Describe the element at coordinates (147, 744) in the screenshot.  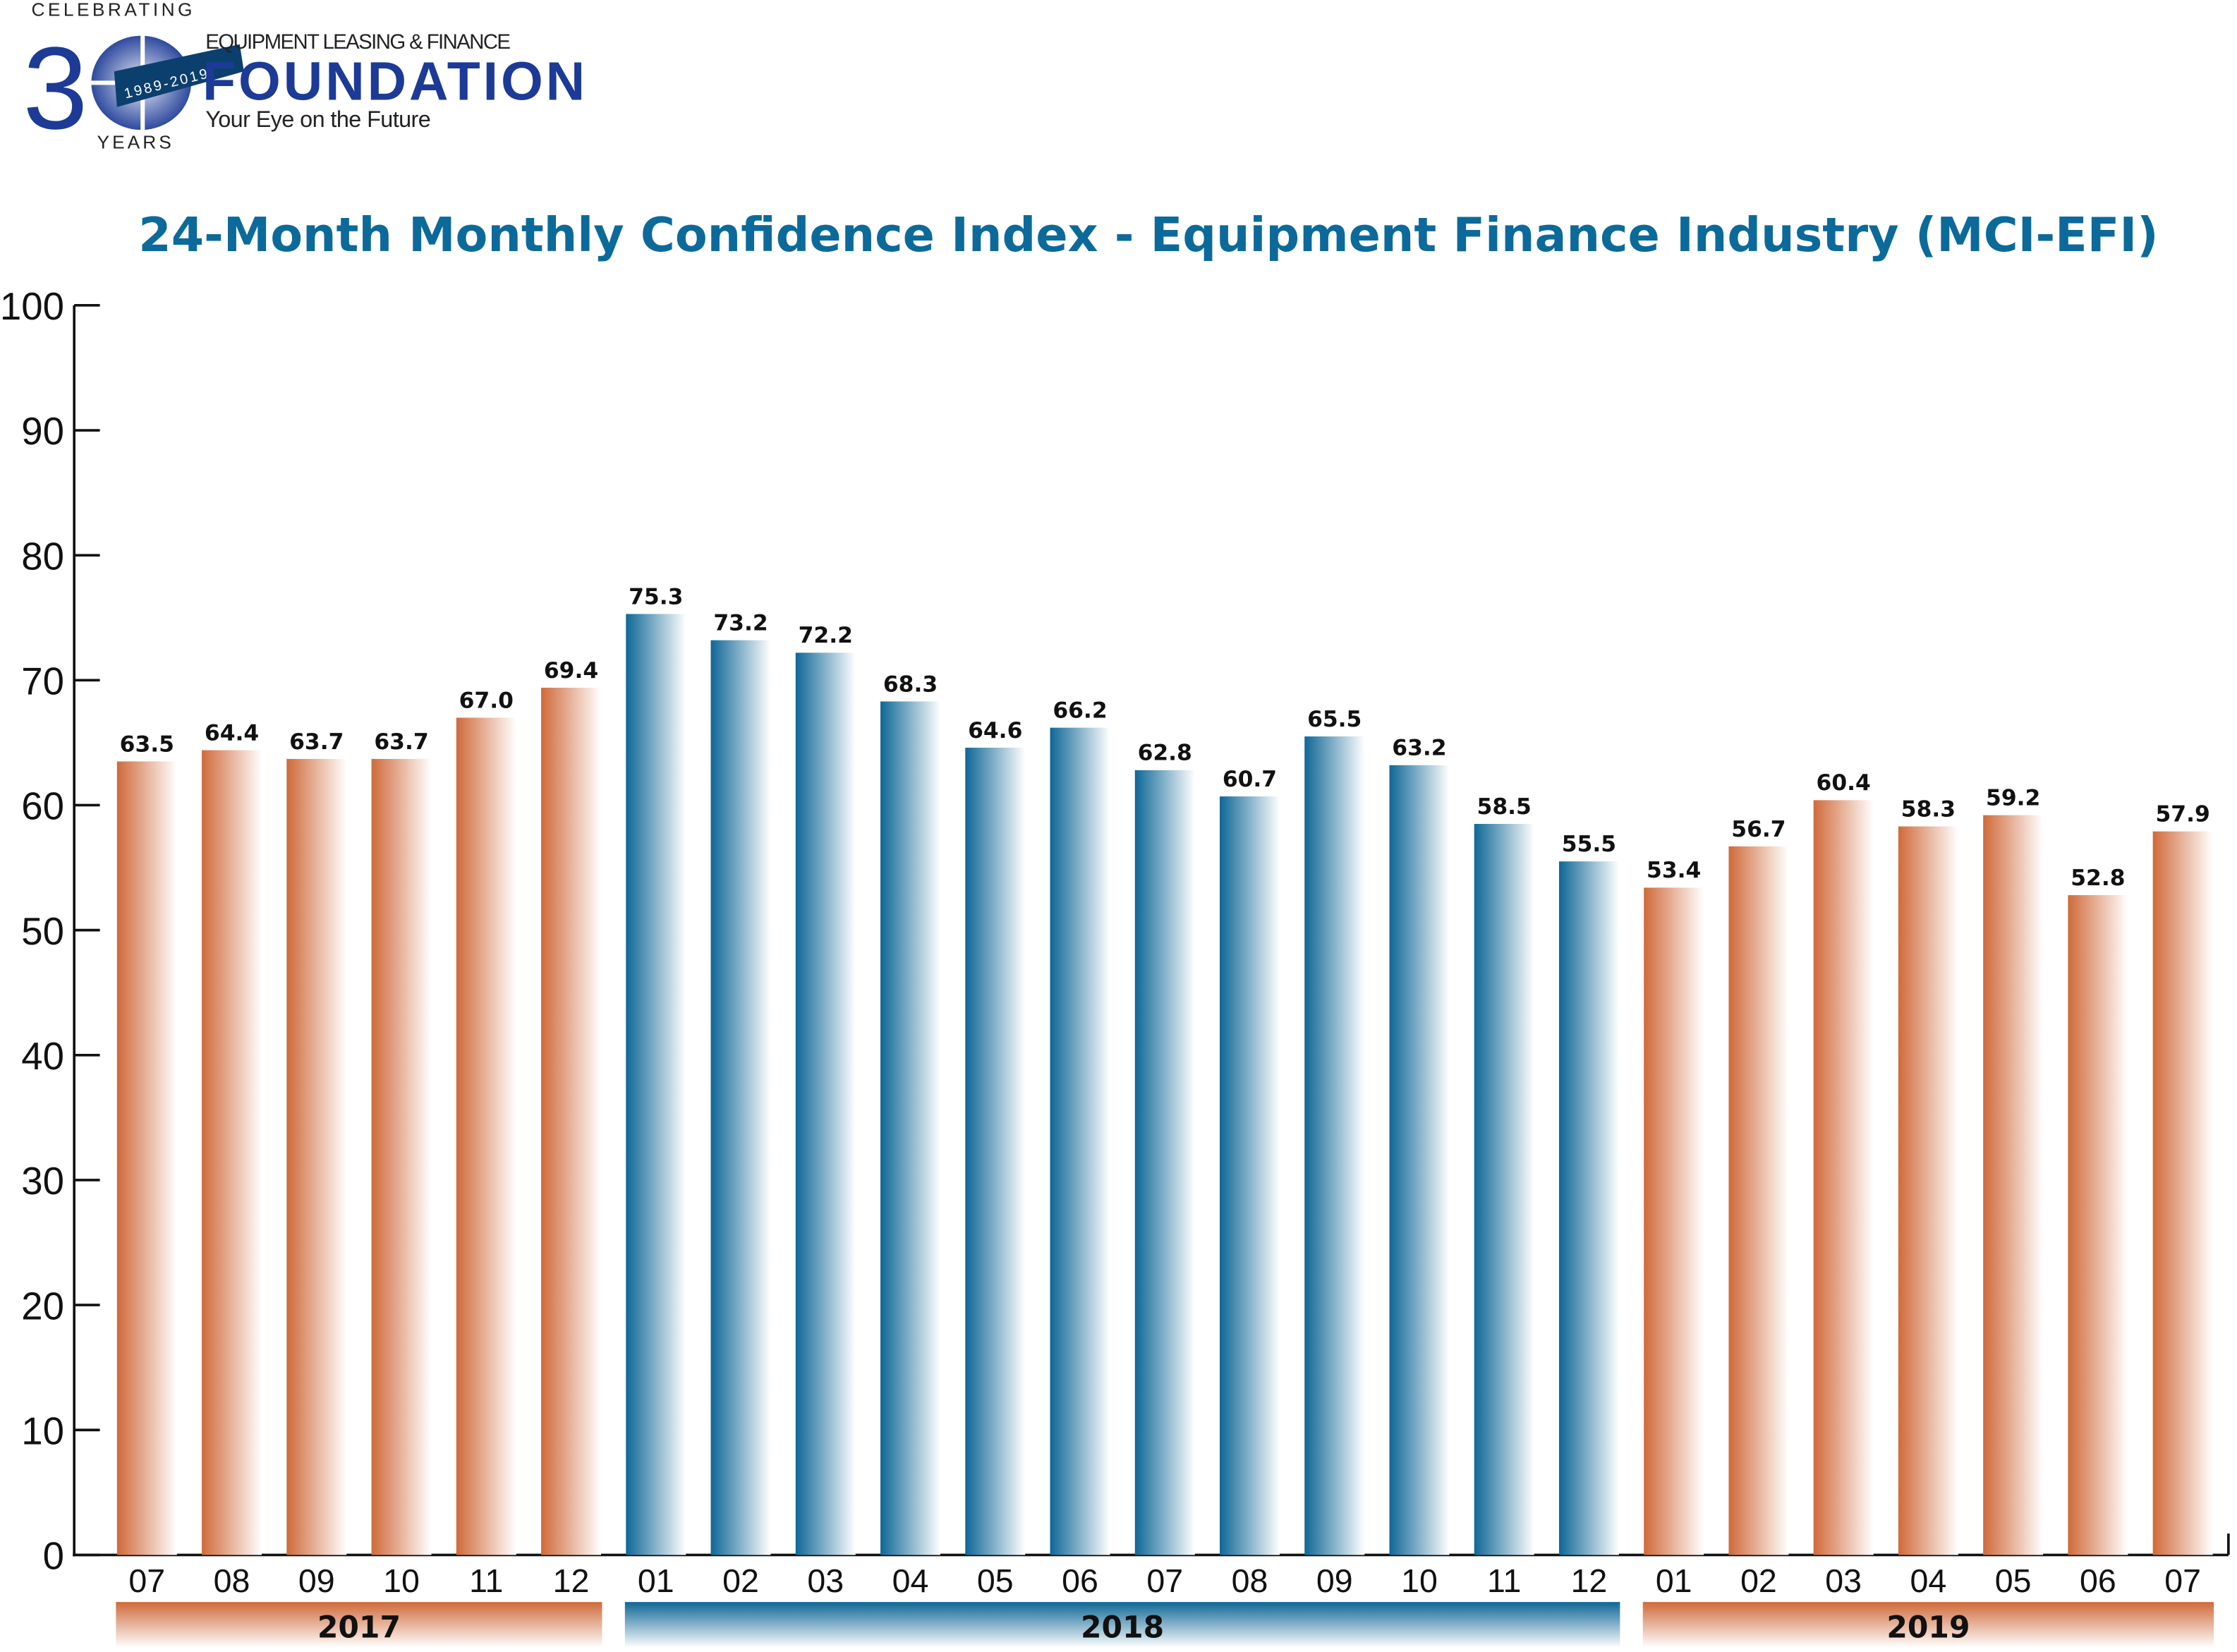
I see `bar-value-label: 63.5` at that location.